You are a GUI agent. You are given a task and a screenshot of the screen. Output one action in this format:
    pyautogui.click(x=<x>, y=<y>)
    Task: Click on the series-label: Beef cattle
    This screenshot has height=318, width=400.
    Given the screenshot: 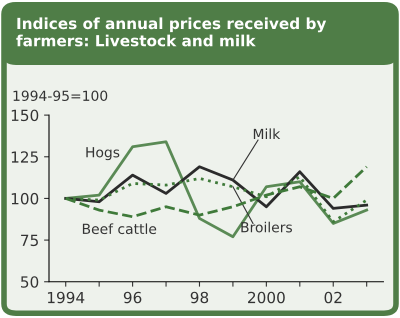 What is the action you would take?
    pyautogui.click(x=119, y=228)
    